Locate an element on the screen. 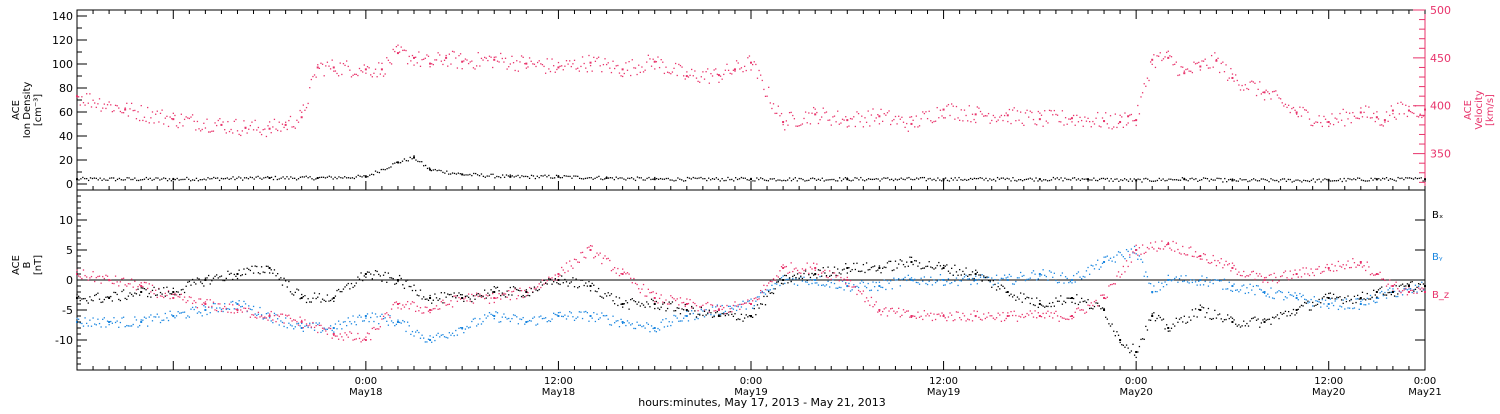 The width and height of the screenshot is (1500, 414). velocity-point is located at coordinates (1232, 77).